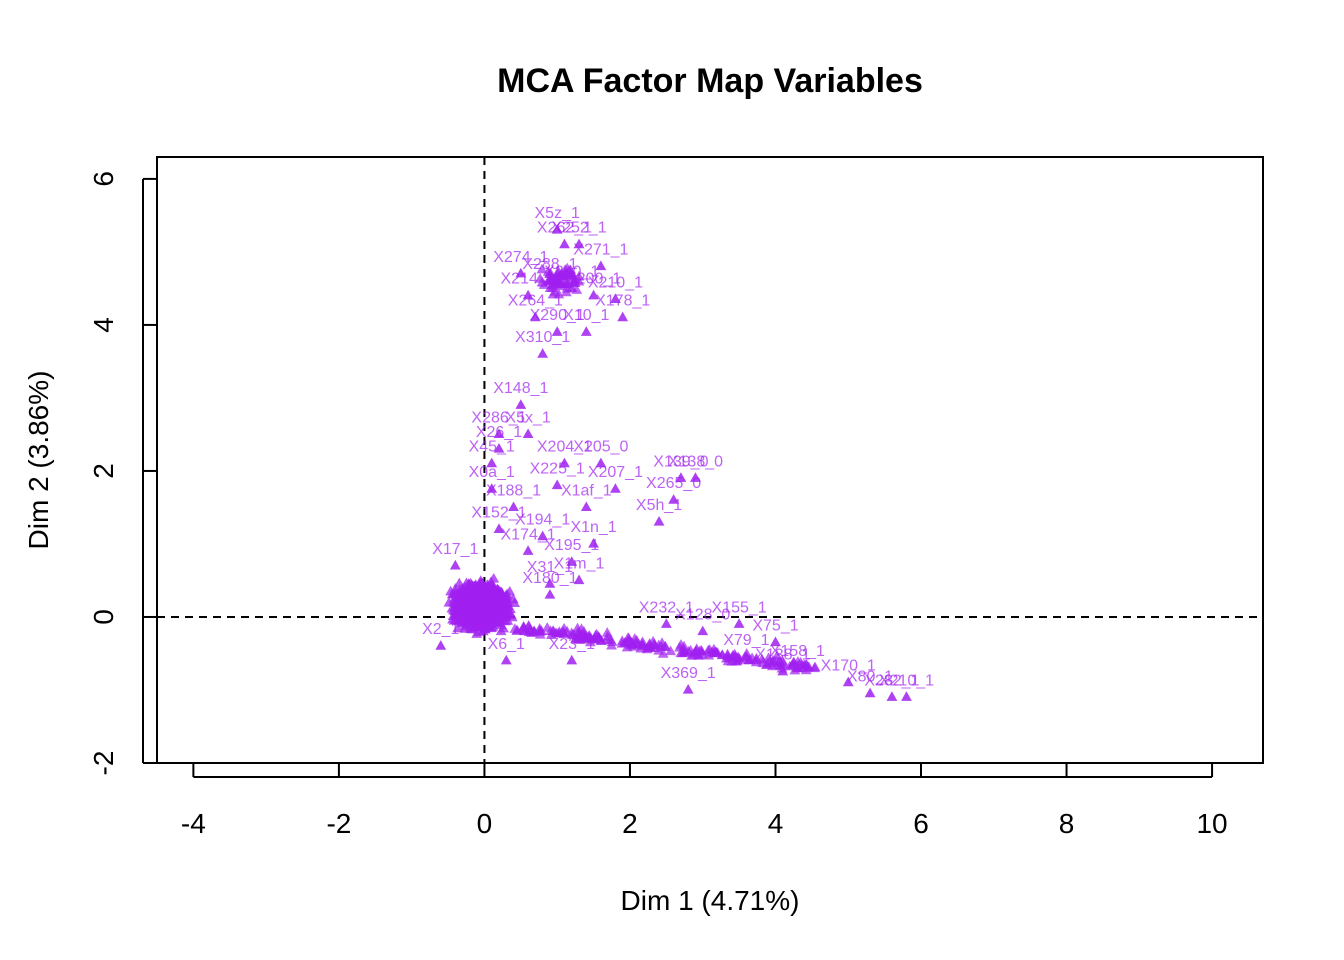  Describe the element at coordinates (702, 615) in the screenshot. I see `data-point-label: X128_0` at that location.